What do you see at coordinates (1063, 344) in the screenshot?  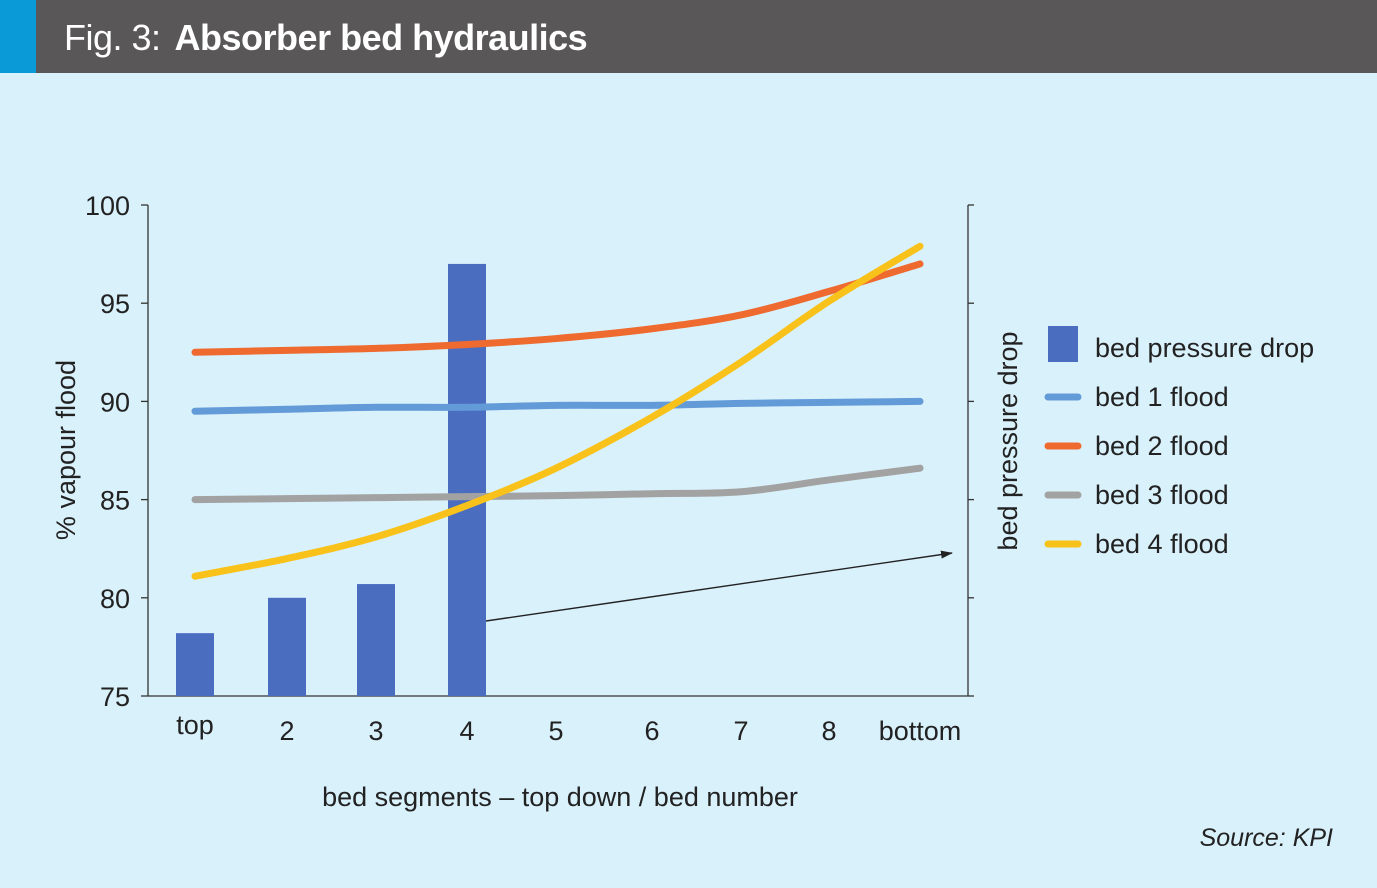 I see `legend-swatch-bar` at bounding box center [1063, 344].